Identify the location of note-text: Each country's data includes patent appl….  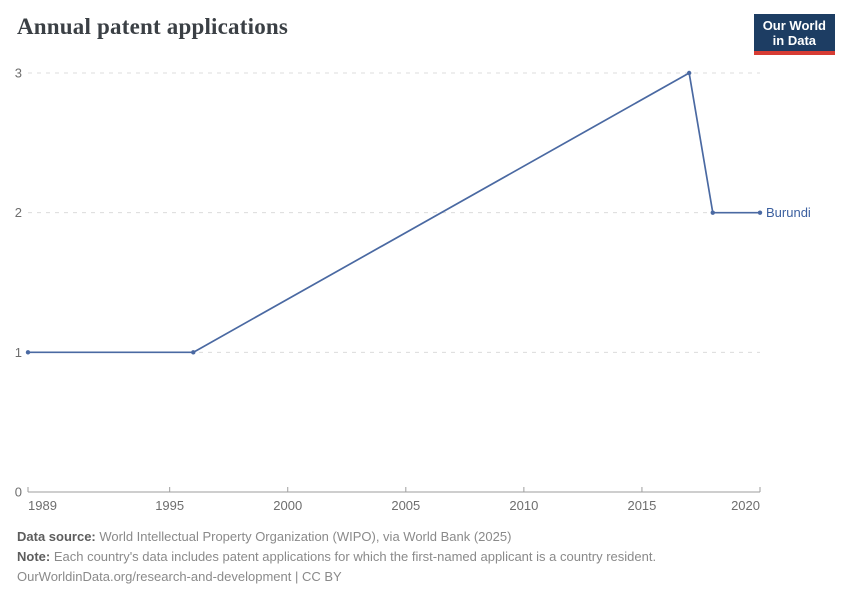
(353, 556).